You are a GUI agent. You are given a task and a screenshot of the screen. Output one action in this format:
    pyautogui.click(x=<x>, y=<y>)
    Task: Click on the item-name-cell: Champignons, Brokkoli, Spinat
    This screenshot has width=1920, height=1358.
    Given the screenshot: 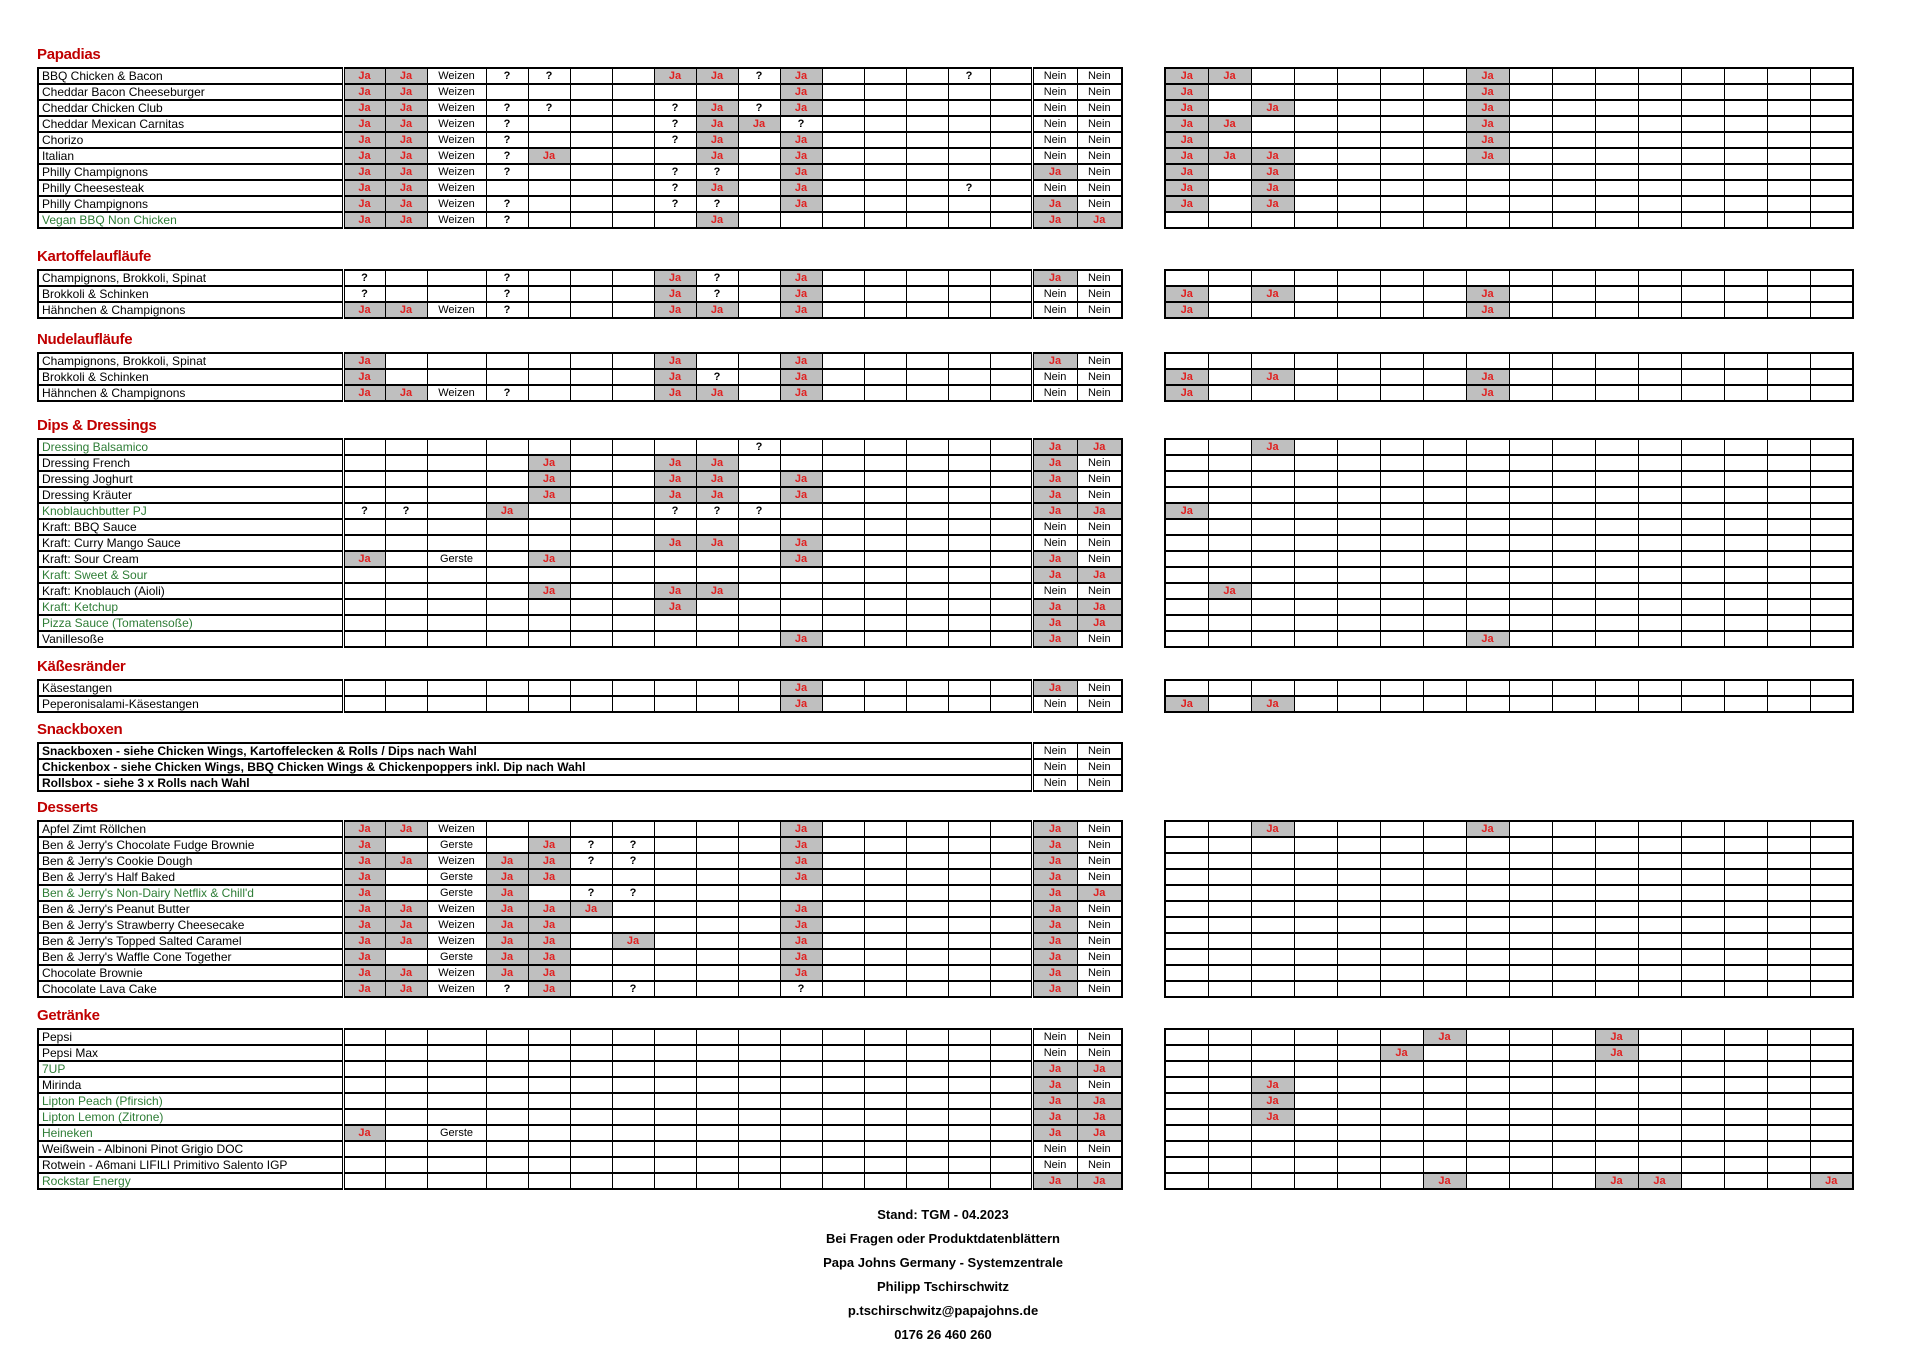 What is the action you would take?
    pyautogui.click(x=191, y=278)
    